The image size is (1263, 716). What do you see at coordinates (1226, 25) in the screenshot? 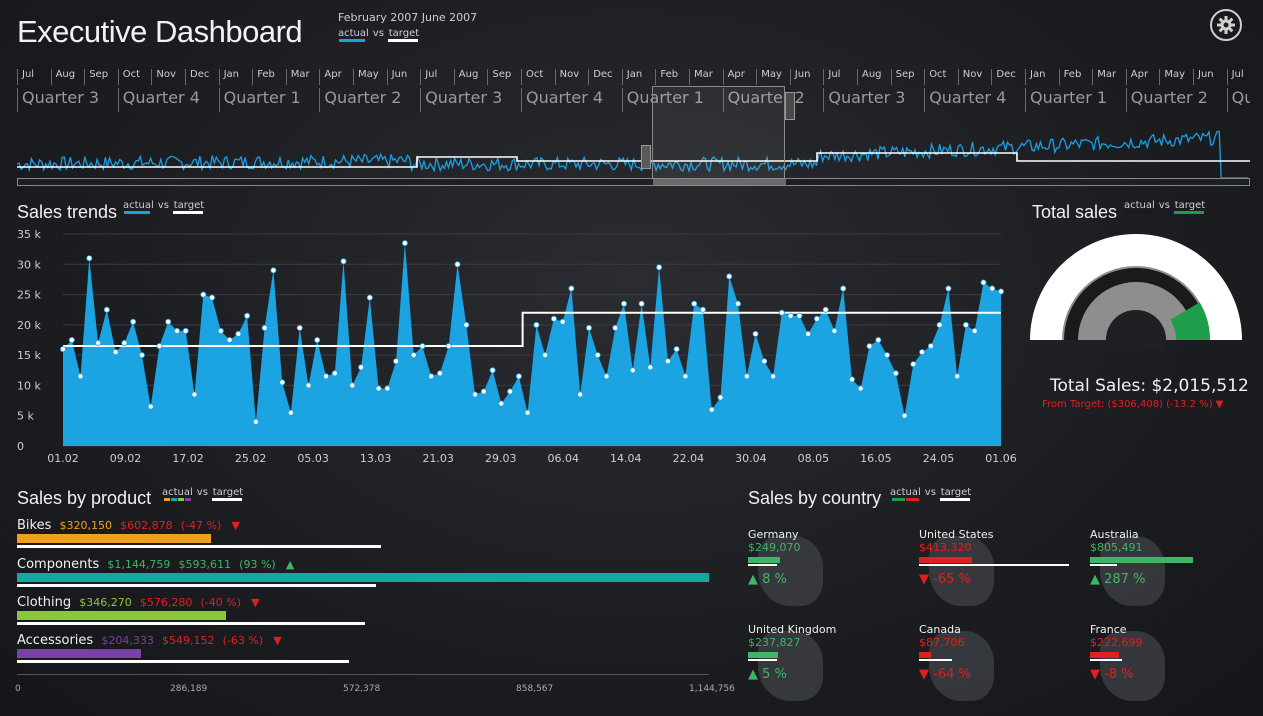
I see `settings-button` at bounding box center [1226, 25].